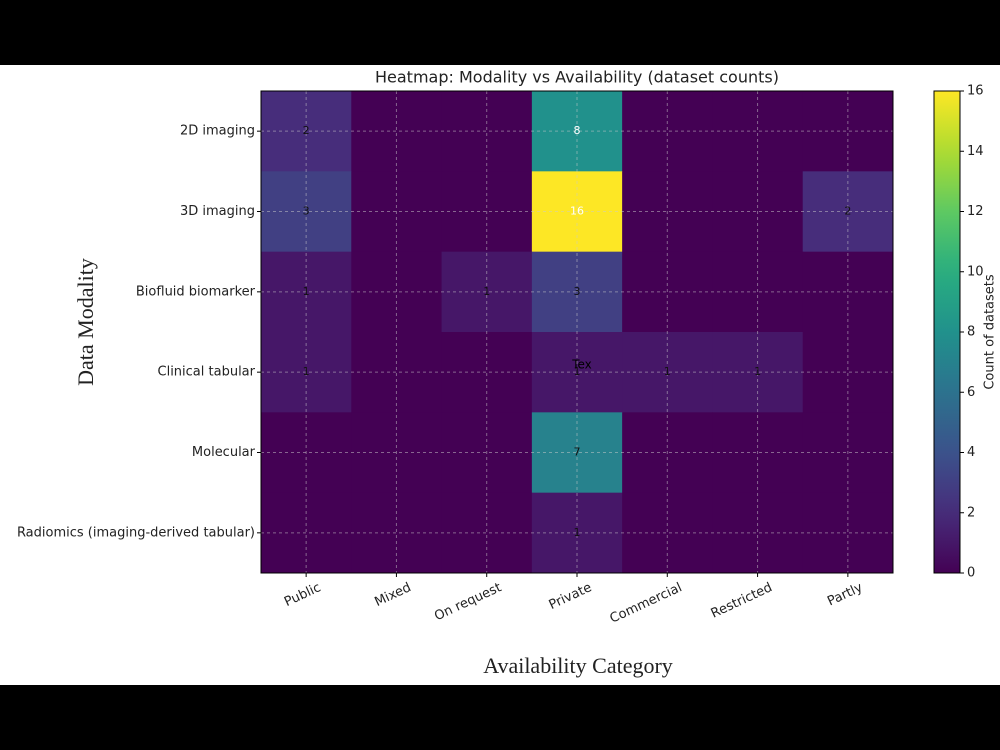 The height and width of the screenshot is (750, 1000). Describe the element at coordinates (971, 332) in the screenshot. I see `colorbar-tick-label: 8` at that location.